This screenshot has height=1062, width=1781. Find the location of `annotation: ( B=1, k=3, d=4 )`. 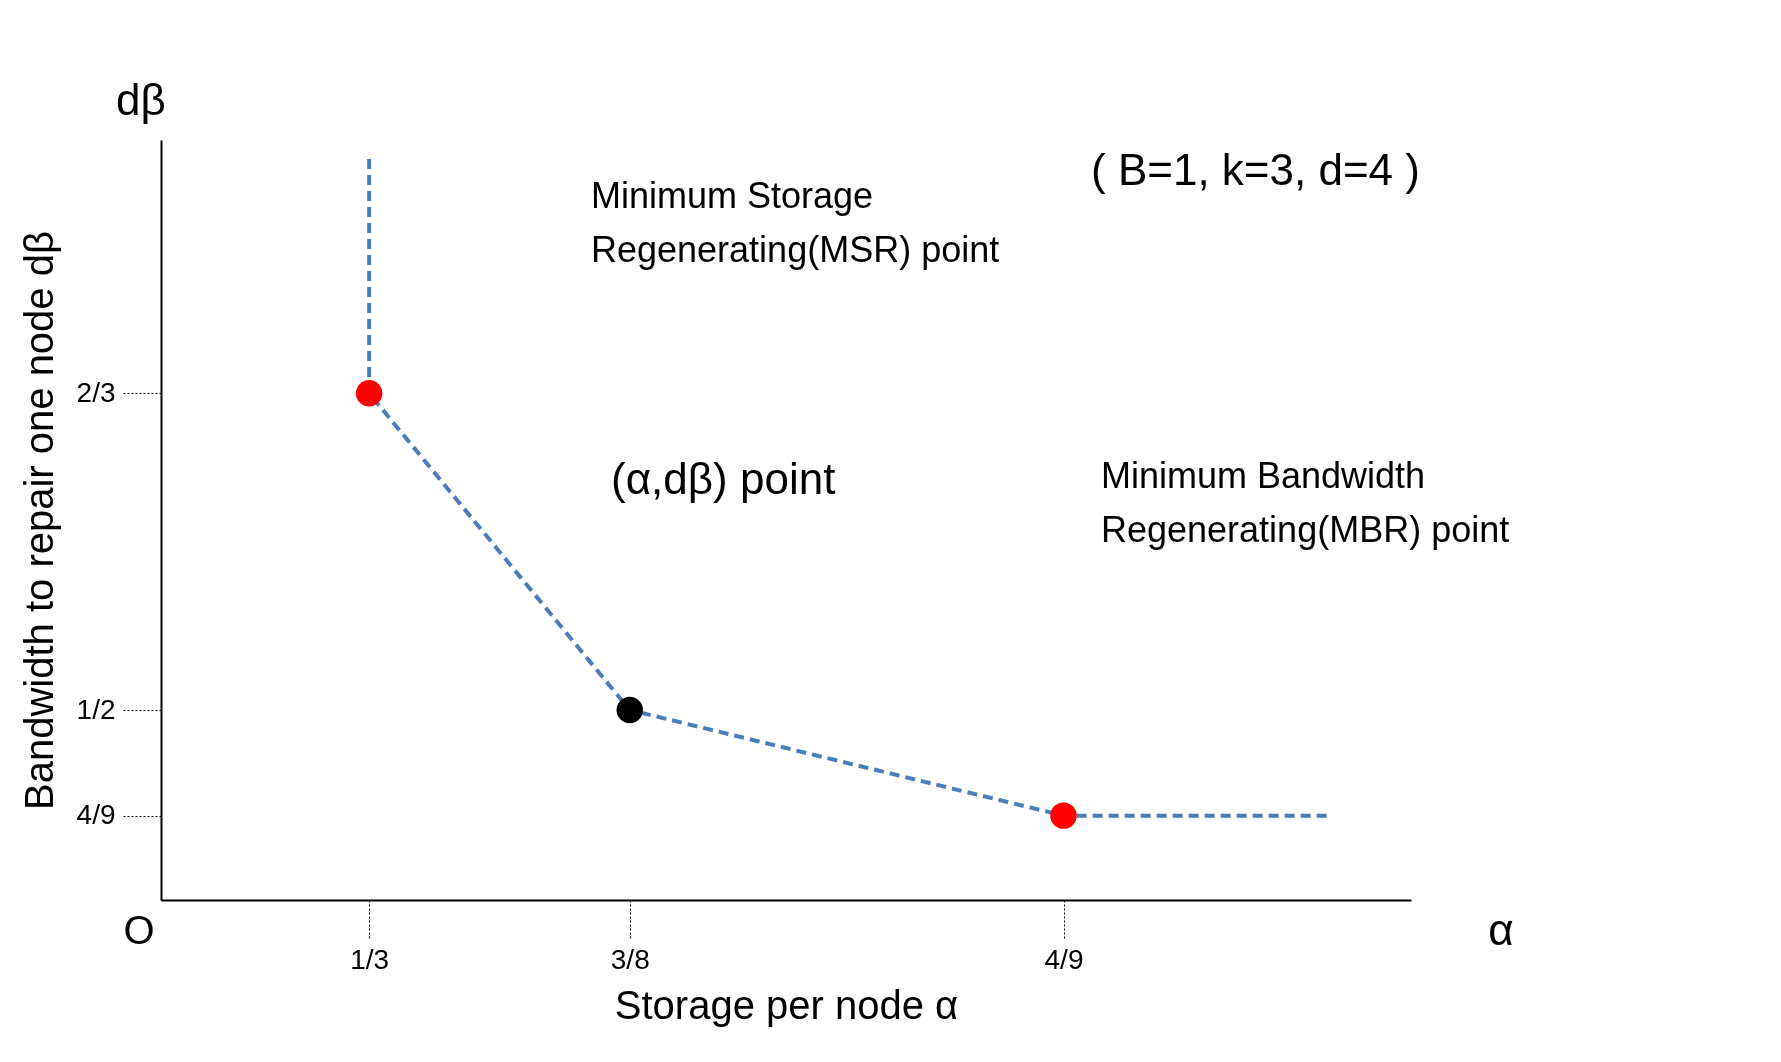

annotation: ( B=1, k=3, d=4 ) is located at coordinates (1255, 169).